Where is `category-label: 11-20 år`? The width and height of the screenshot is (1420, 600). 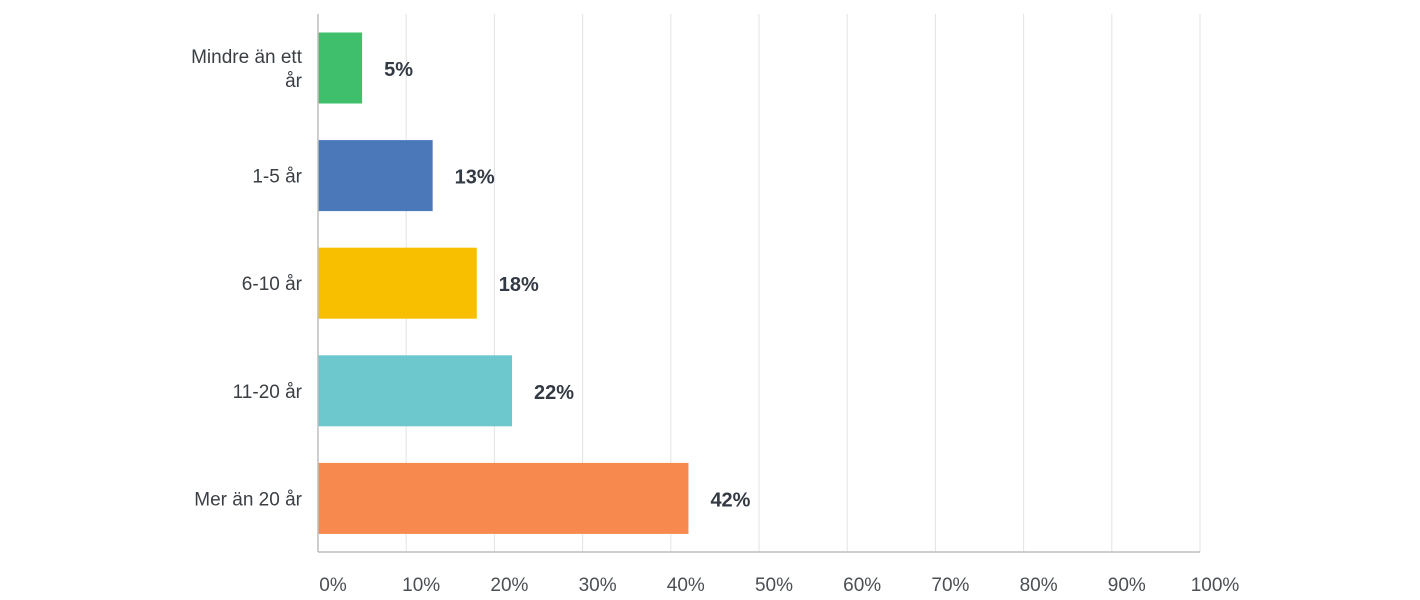 category-label: 11-20 år is located at coordinates (268, 392).